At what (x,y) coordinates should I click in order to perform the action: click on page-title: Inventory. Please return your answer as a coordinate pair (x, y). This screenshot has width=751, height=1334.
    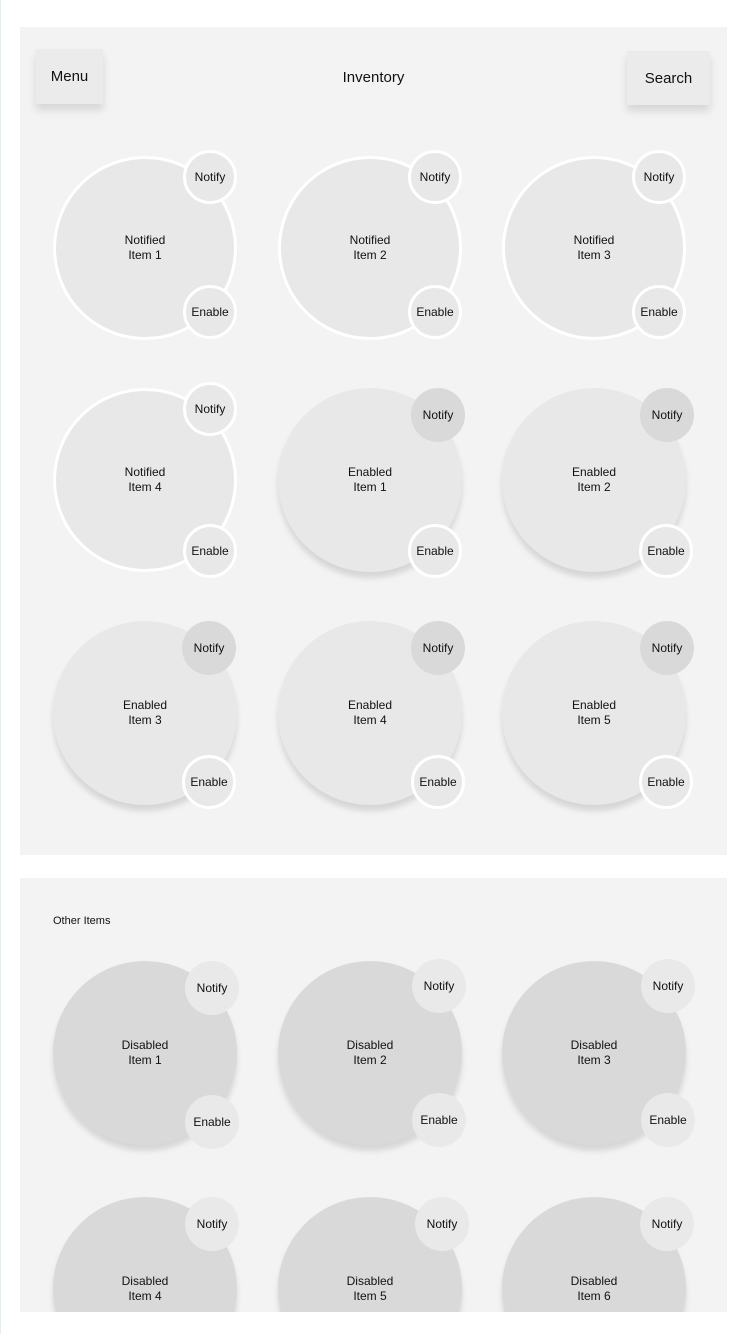
    Looking at the image, I should click on (373, 77).